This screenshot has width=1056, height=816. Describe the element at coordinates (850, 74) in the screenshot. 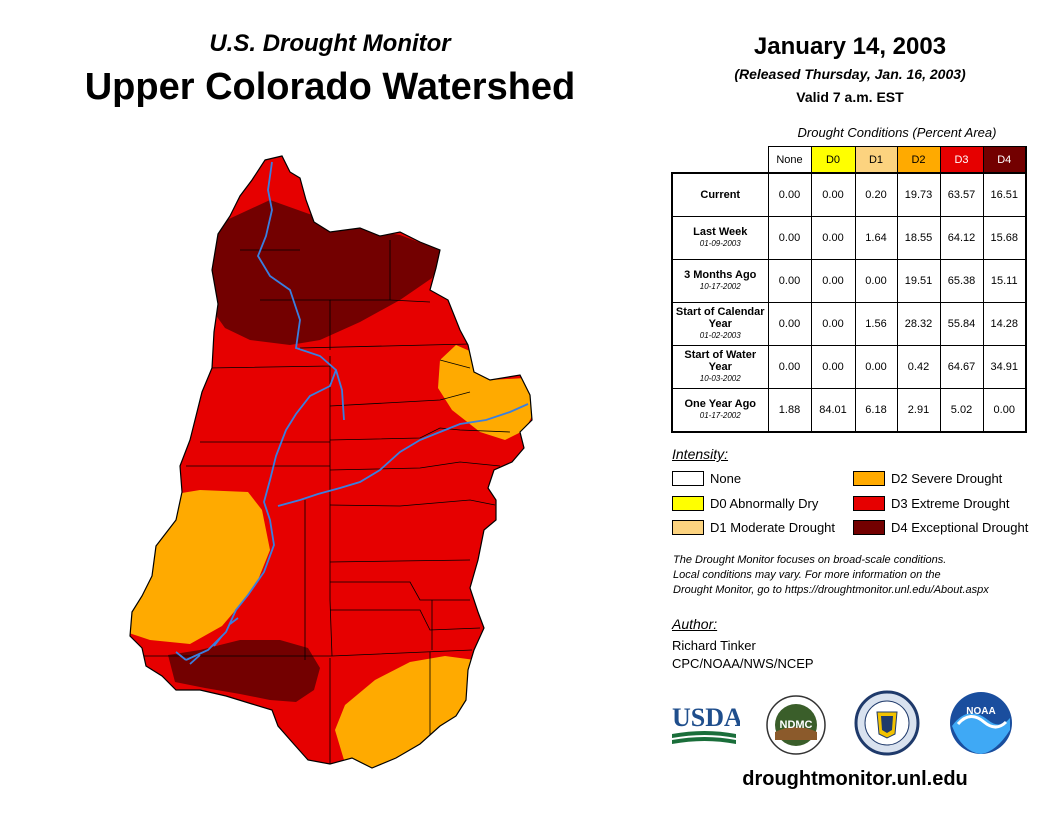

I see `release-date: (Released Thursday, Jan. 16, 2003)` at that location.